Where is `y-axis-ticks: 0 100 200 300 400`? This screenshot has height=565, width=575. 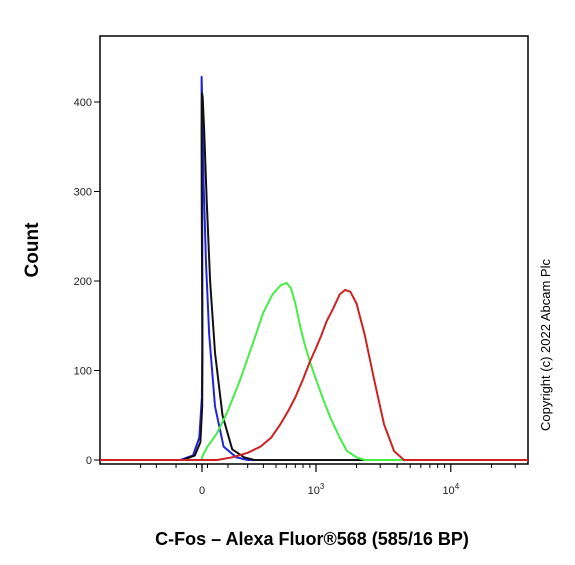
y-axis-ticks: 0 100 200 300 400 is located at coordinates (87, 282).